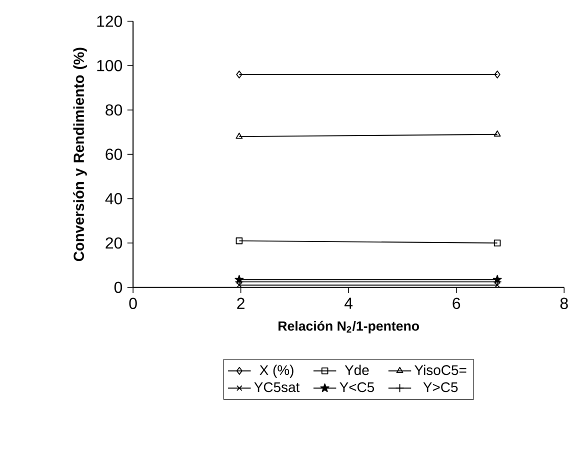 This screenshot has height=451, width=573. I want to click on legend-label: Yde, so click(356, 370).